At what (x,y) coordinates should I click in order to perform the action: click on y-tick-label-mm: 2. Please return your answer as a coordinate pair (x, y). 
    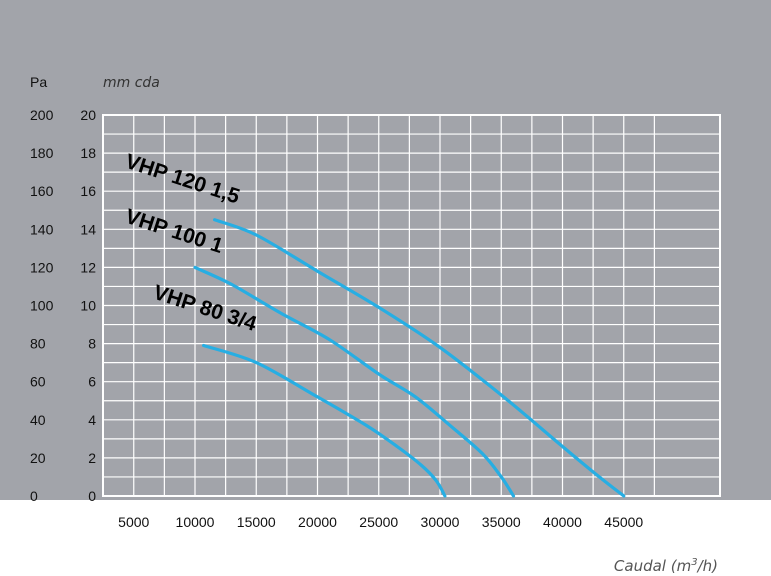
    Looking at the image, I should click on (92, 458).